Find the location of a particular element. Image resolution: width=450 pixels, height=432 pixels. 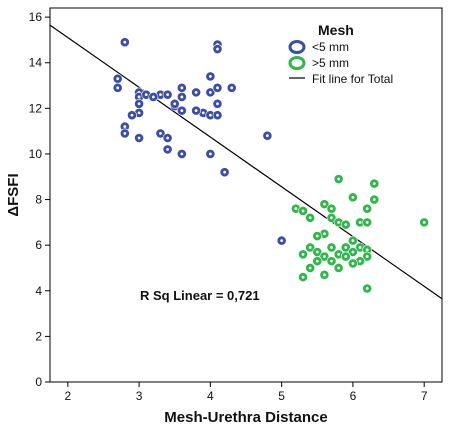

legend-item: <5 mm is located at coordinates (318, 47).